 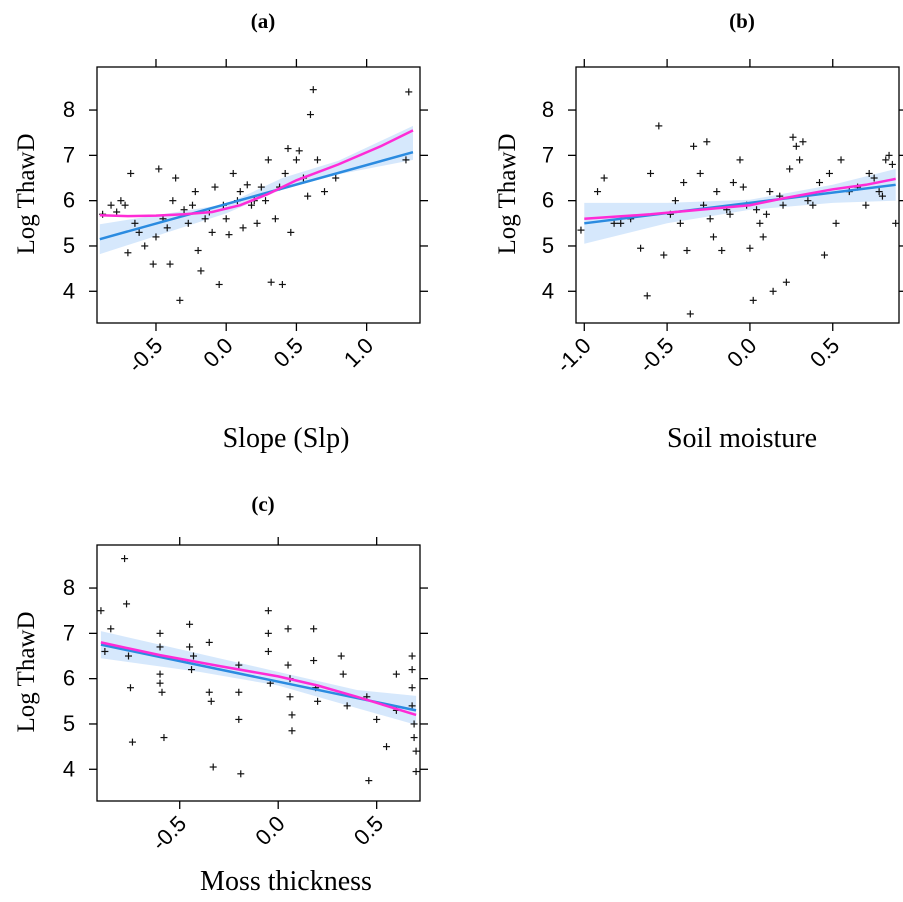 I want to click on x-tick-label: -0.5, so click(x=145, y=355).